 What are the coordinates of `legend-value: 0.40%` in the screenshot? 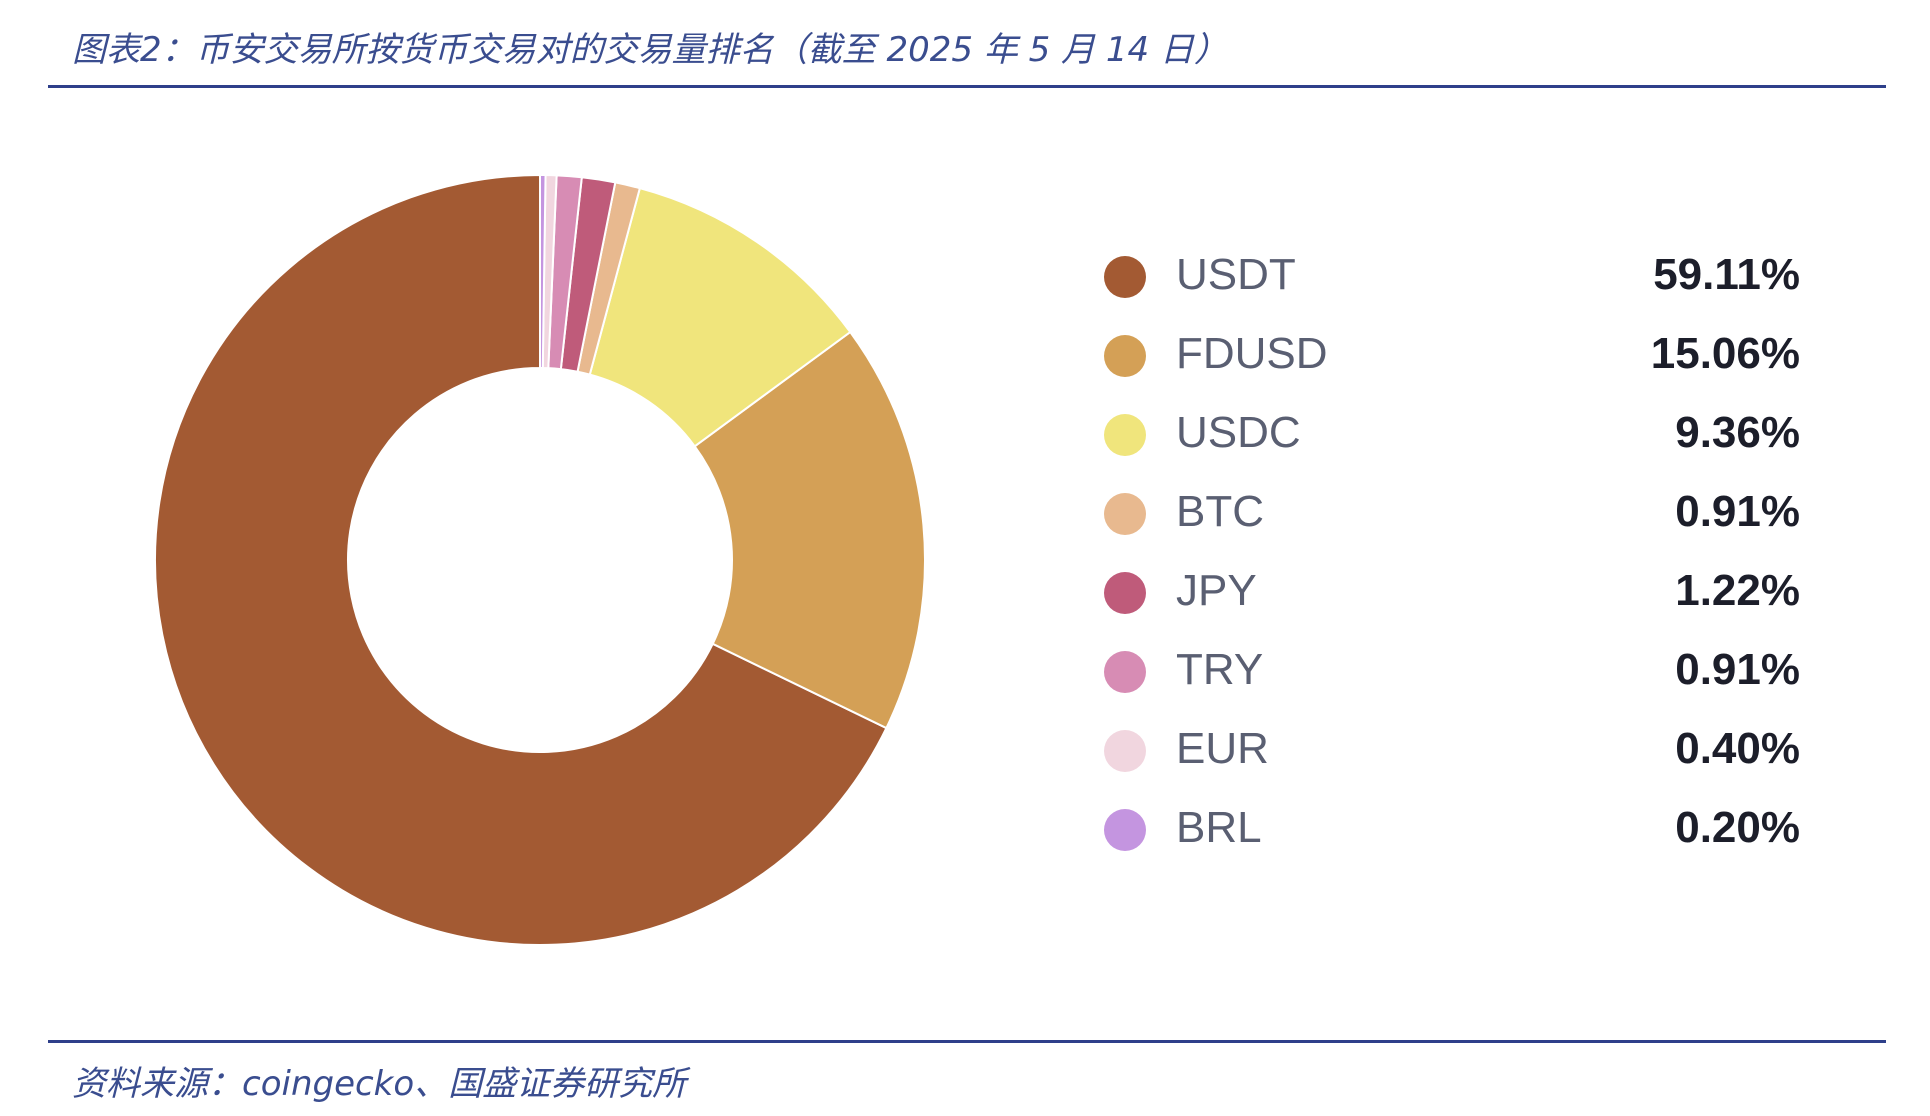 It's located at (1737, 748).